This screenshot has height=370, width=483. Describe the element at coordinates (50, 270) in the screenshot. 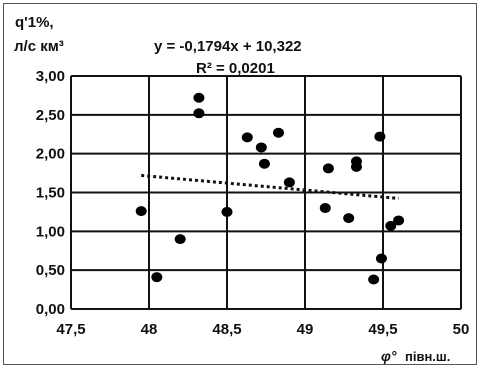

I see `y-tick-label: 0,50` at that location.